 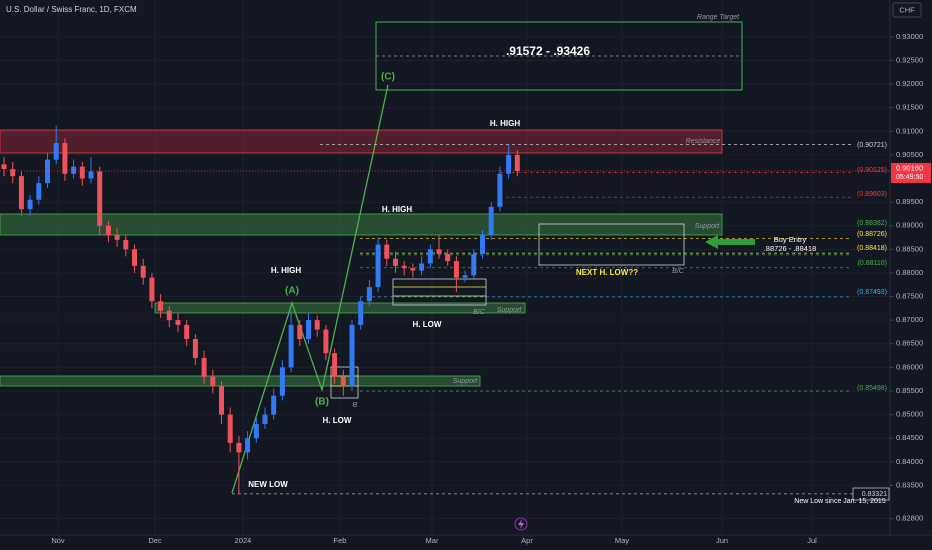 I want to click on x-tick-label: Nov, so click(x=58, y=540).